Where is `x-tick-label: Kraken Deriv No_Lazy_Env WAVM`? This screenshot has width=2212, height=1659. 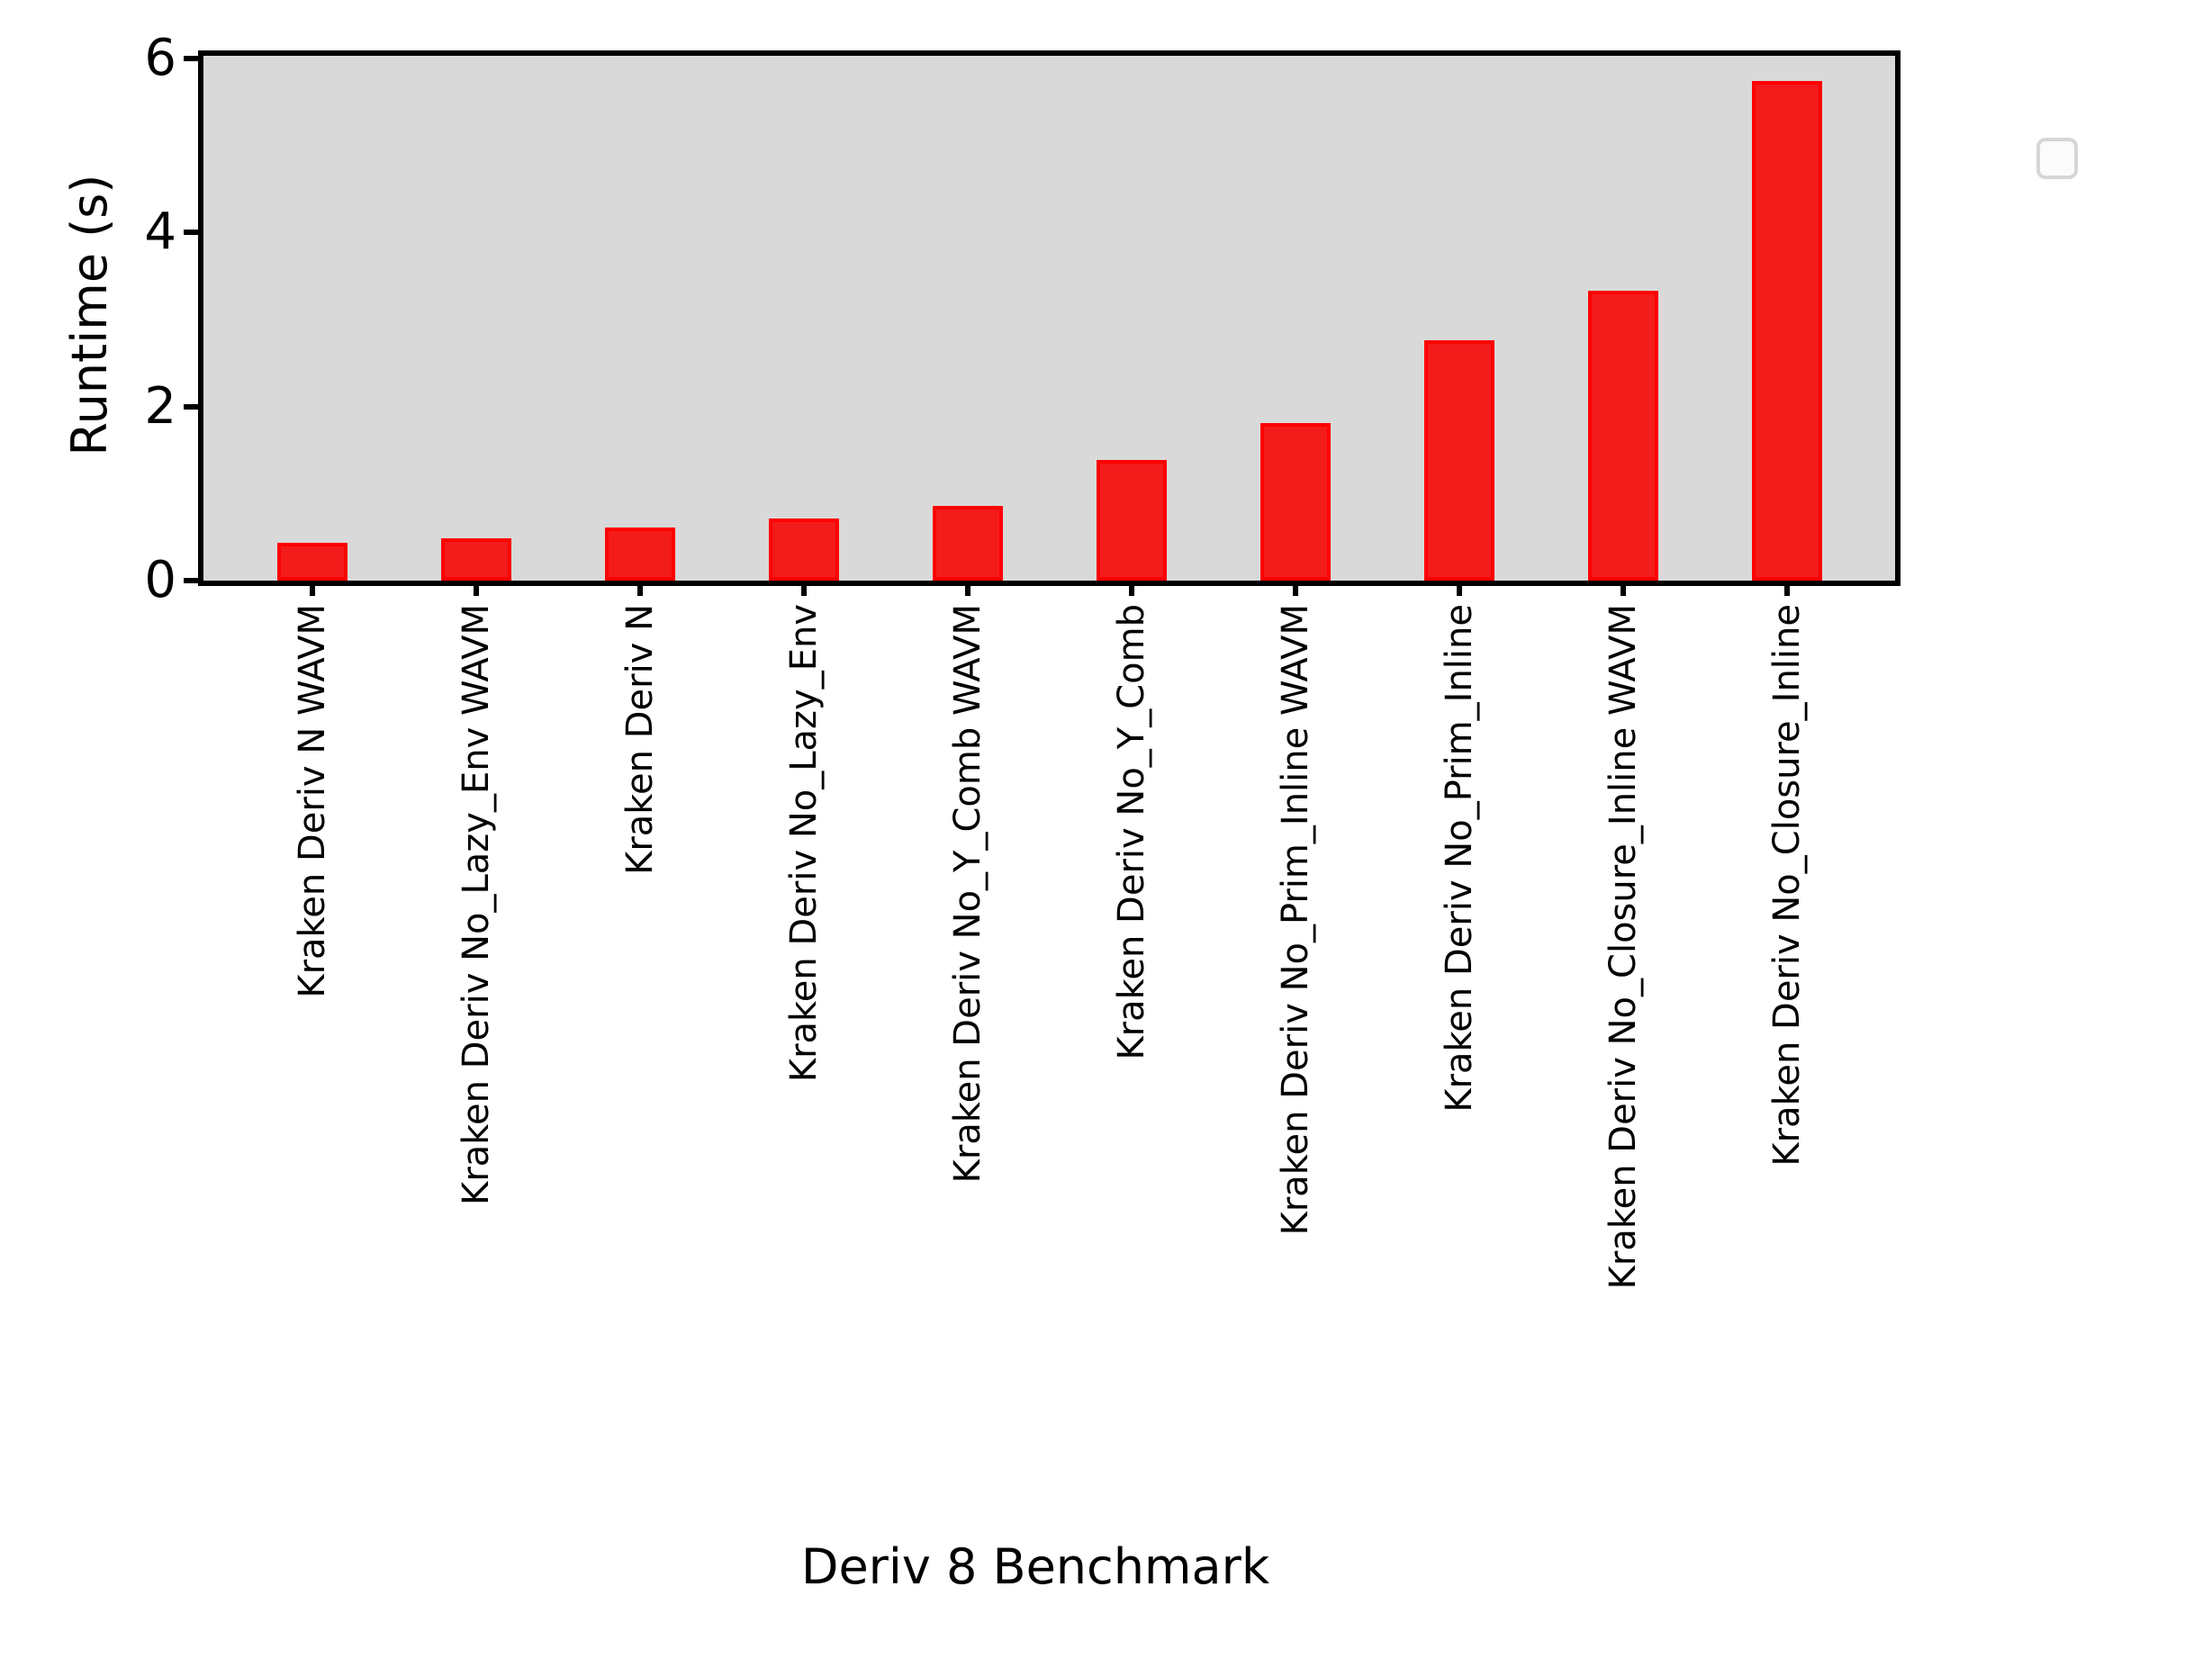 x-tick-label: Kraken Deriv No_Lazy_Env WAVM is located at coordinates (476, 904).